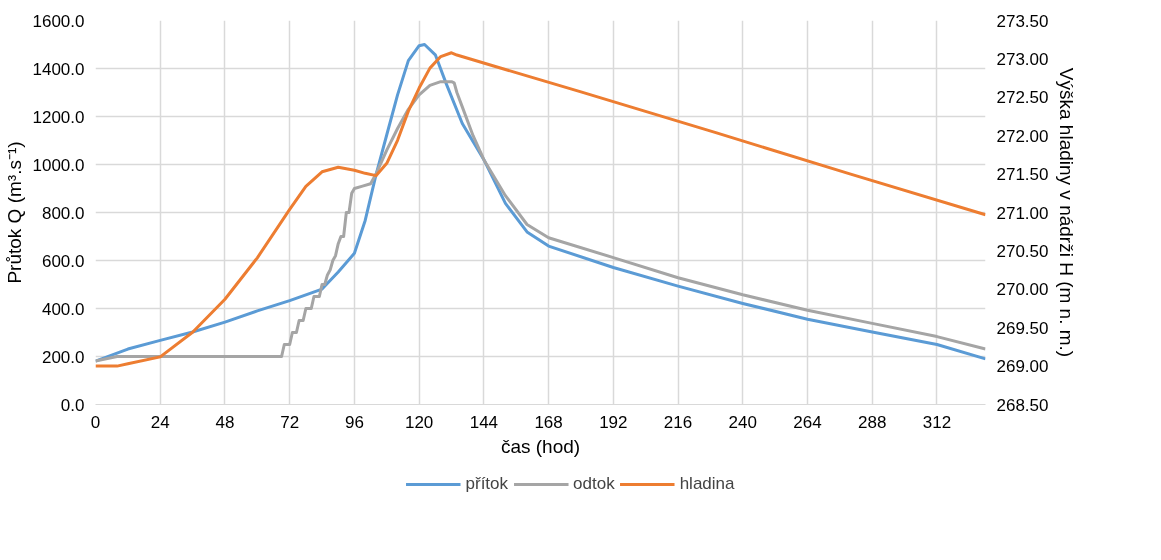  What do you see at coordinates (1022, 367) in the screenshot?
I see `y2-tick-label: 269.00` at bounding box center [1022, 367].